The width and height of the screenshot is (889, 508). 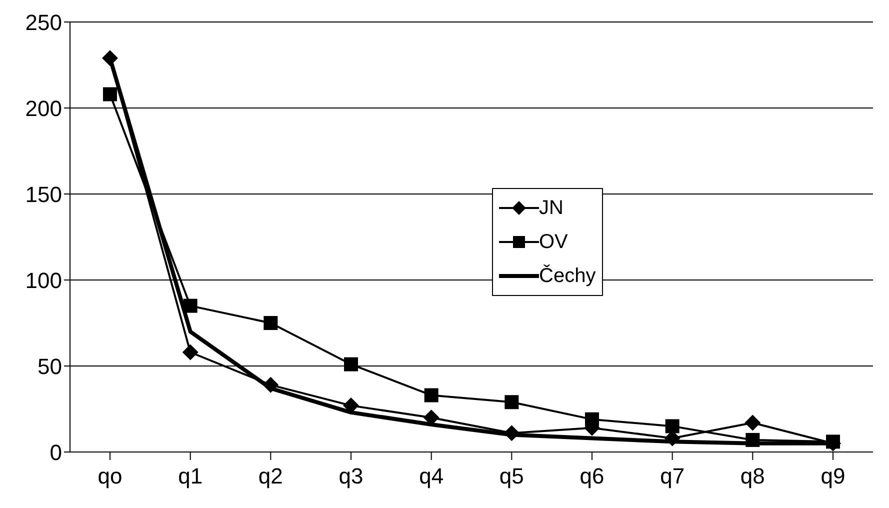 I want to click on x-tick-label: q5, so click(x=511, y=476).